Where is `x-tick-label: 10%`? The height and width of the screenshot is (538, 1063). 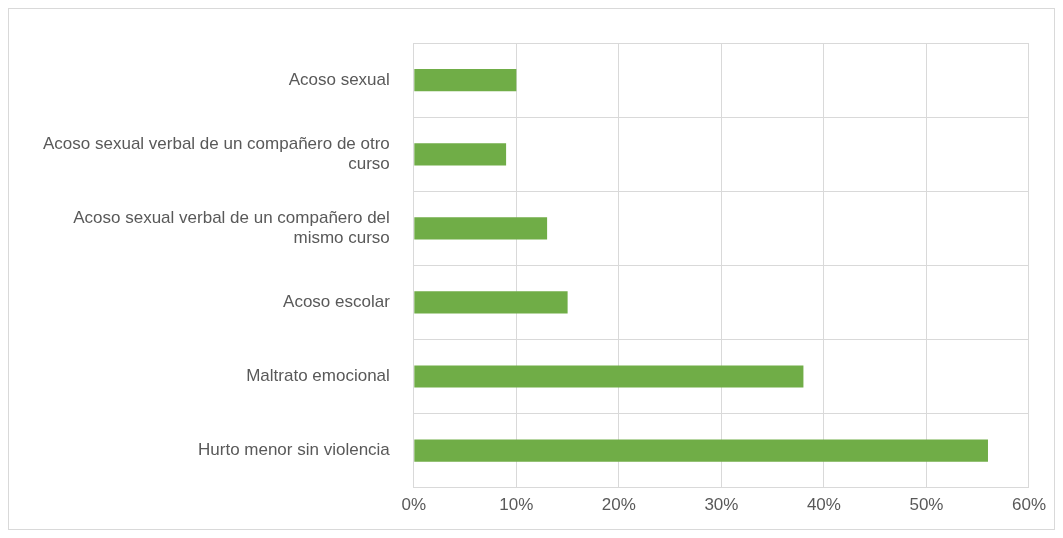
x-tick-label: 10% is located at coordinates (516, 505).